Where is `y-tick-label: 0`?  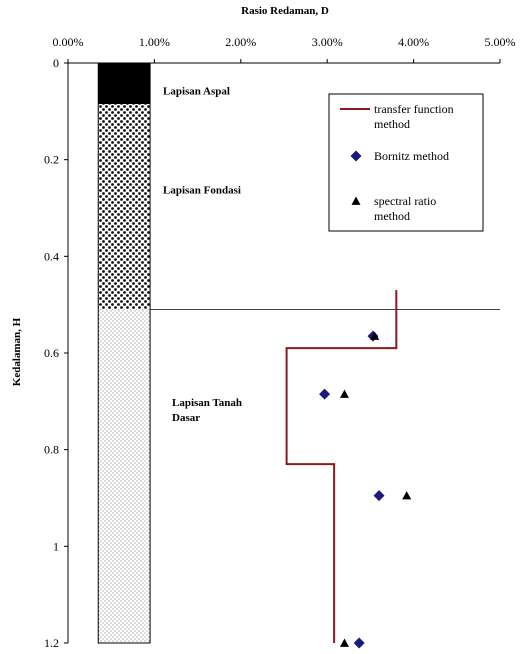 y-tick-label: 0 is located at coordinates (56, 63).